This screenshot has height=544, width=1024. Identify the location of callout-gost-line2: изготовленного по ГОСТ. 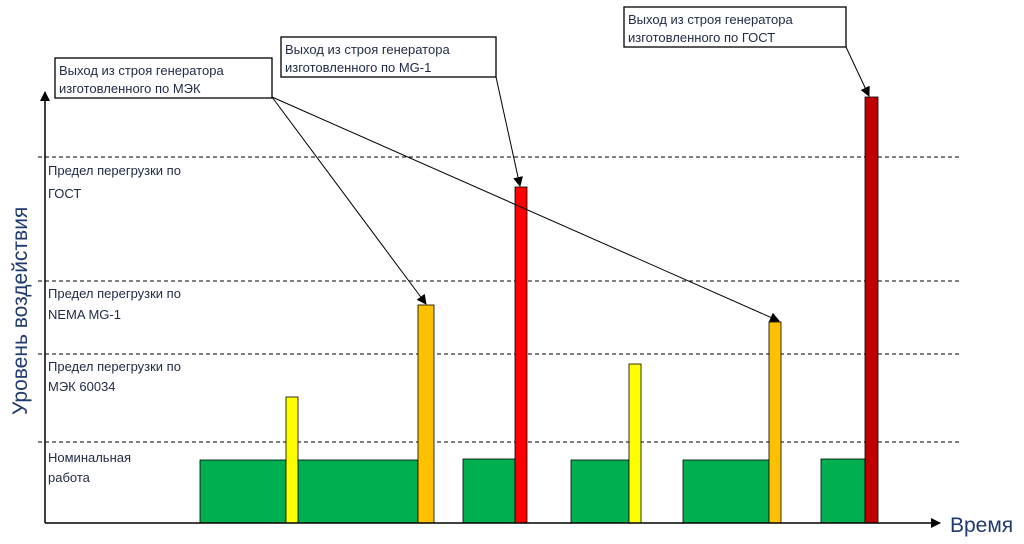
(701, 37).